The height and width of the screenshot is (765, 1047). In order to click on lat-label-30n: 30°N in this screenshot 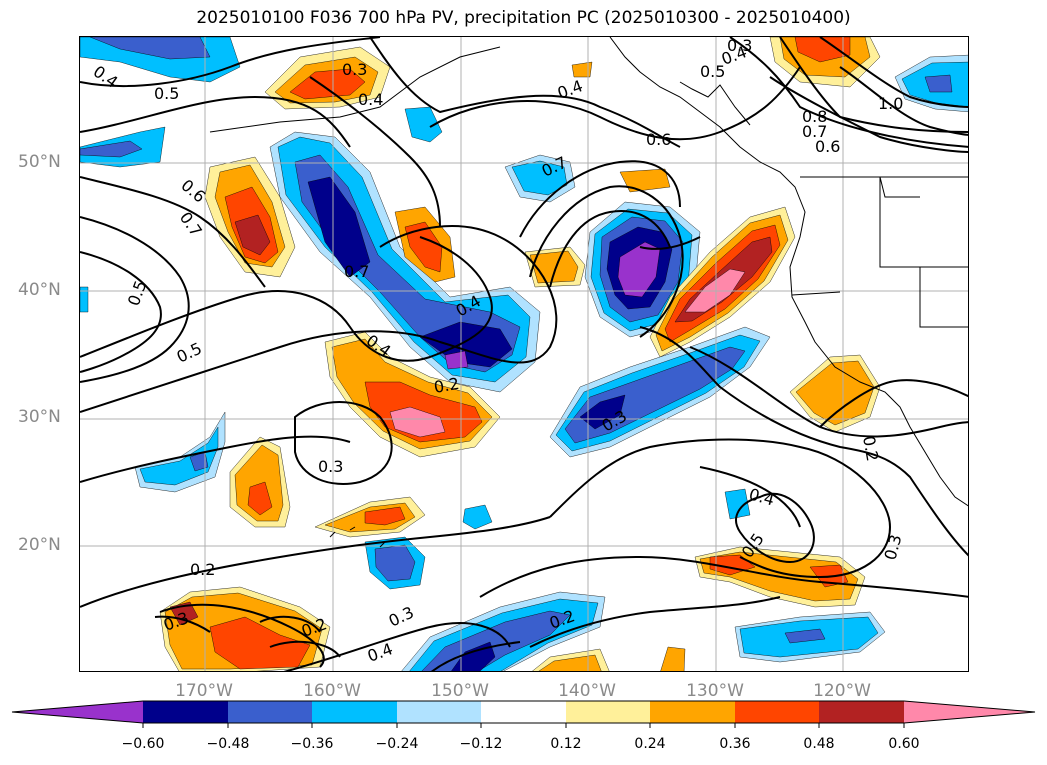, I will do `click(39, 417)`.